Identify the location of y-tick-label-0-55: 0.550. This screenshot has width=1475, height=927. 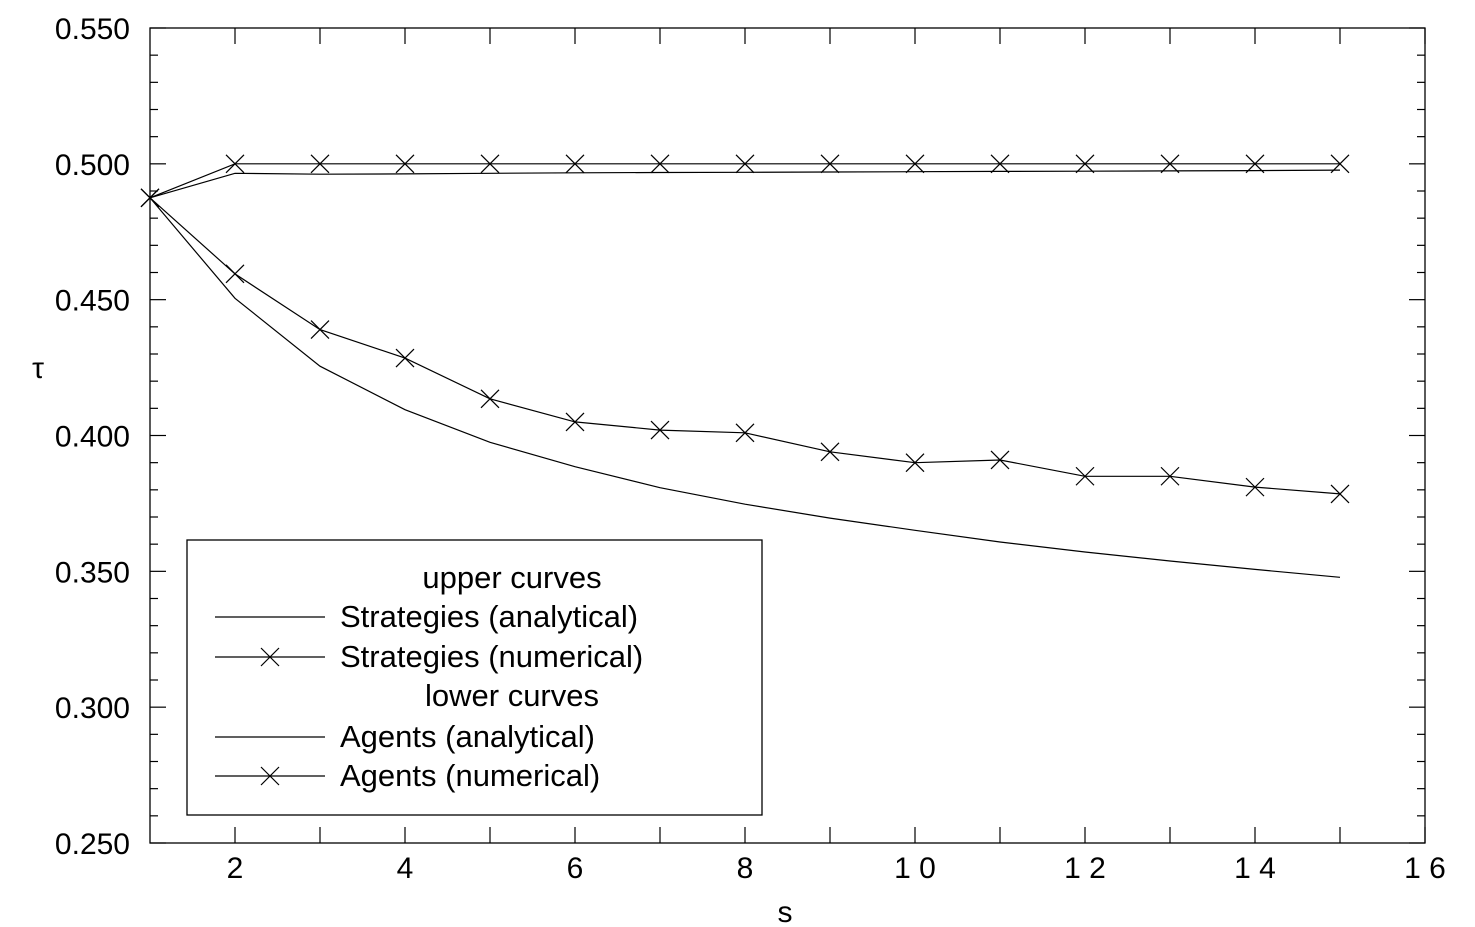
(92, 29).